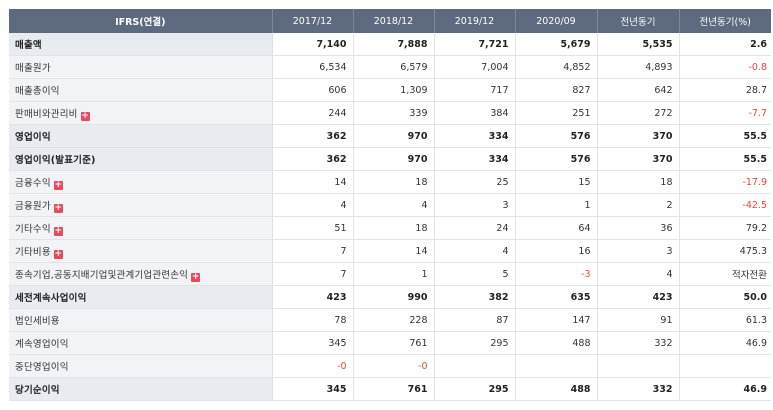 The width and height of the screenshot is (773, 410). Describe the element at coordinates (28, 45) in the screenshot. I see `row-label: 매출액` at that location.